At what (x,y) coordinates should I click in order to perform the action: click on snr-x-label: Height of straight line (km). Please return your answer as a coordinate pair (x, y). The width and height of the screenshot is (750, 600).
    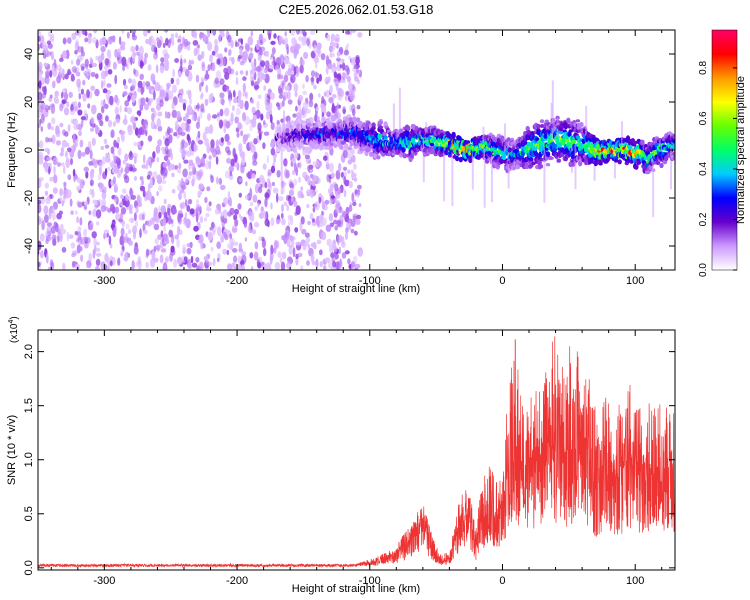
    Looking at the image, I should click on (356, 589).